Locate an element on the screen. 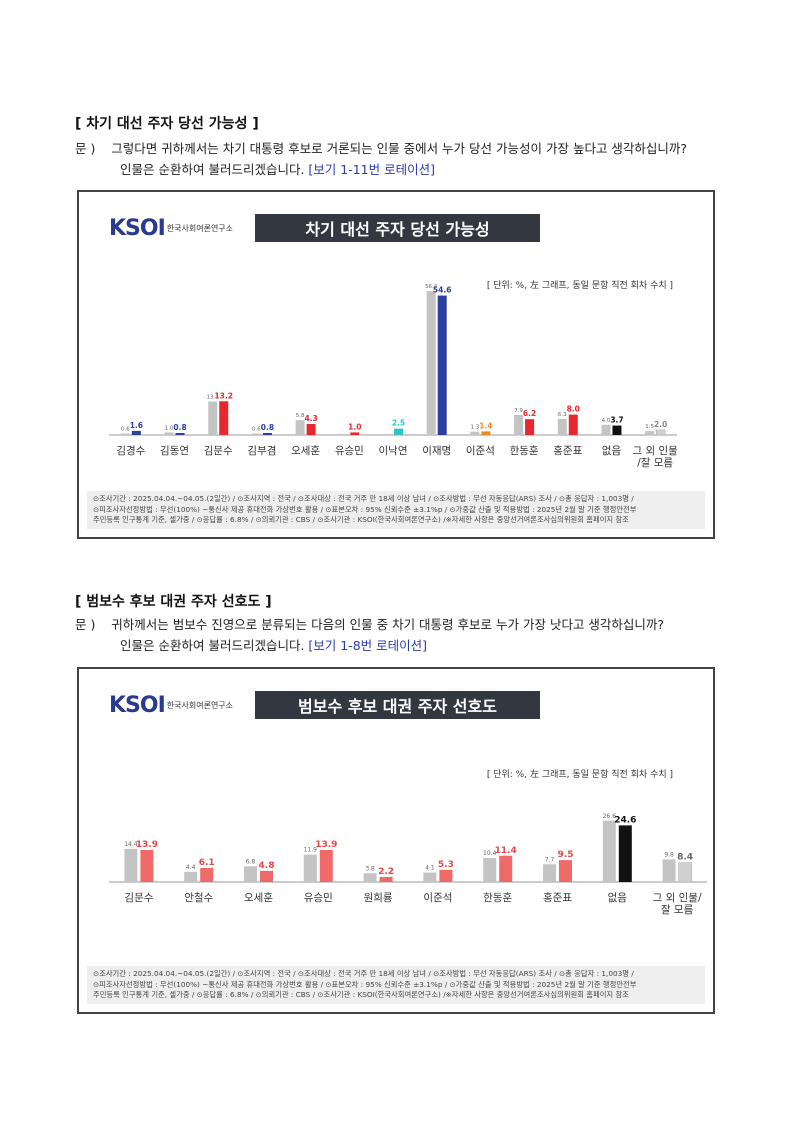  data-label-current: 24.6 is located at coordinates (625, 820).